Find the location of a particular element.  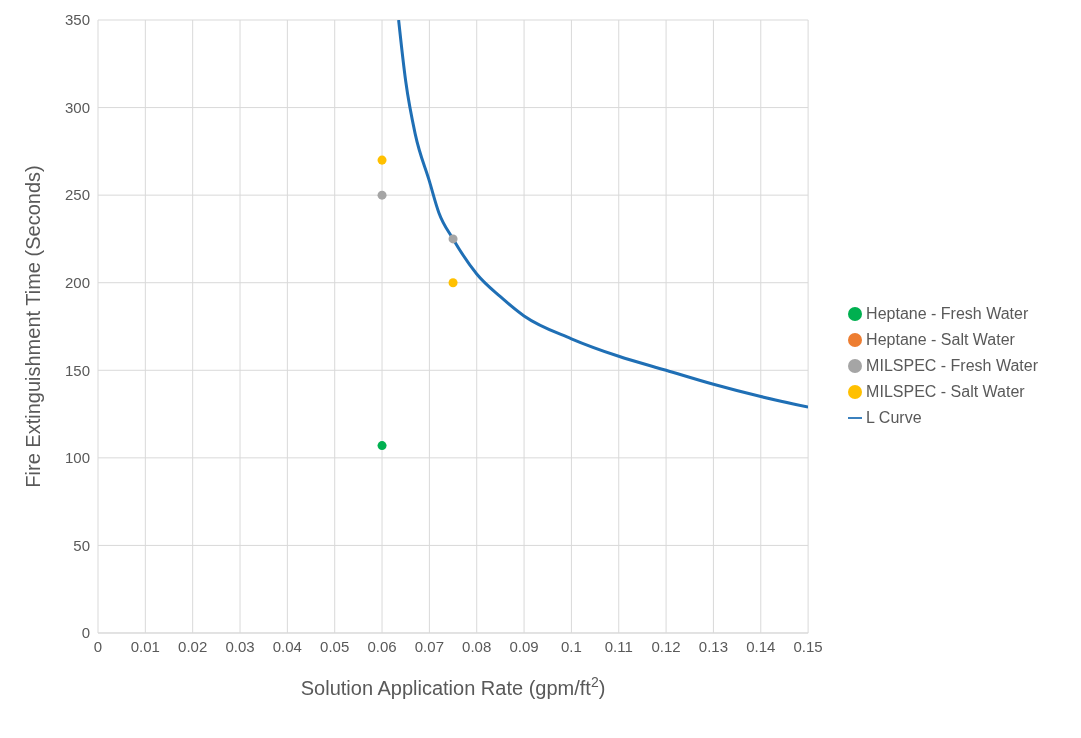

y-tick-label: 200 is located at coordinates (77, 283).